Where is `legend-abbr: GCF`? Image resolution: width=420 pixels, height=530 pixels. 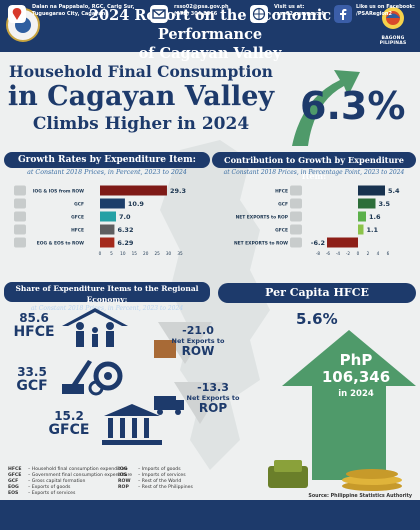
legend-abbr: GCF is located at coordinates (13, 481).